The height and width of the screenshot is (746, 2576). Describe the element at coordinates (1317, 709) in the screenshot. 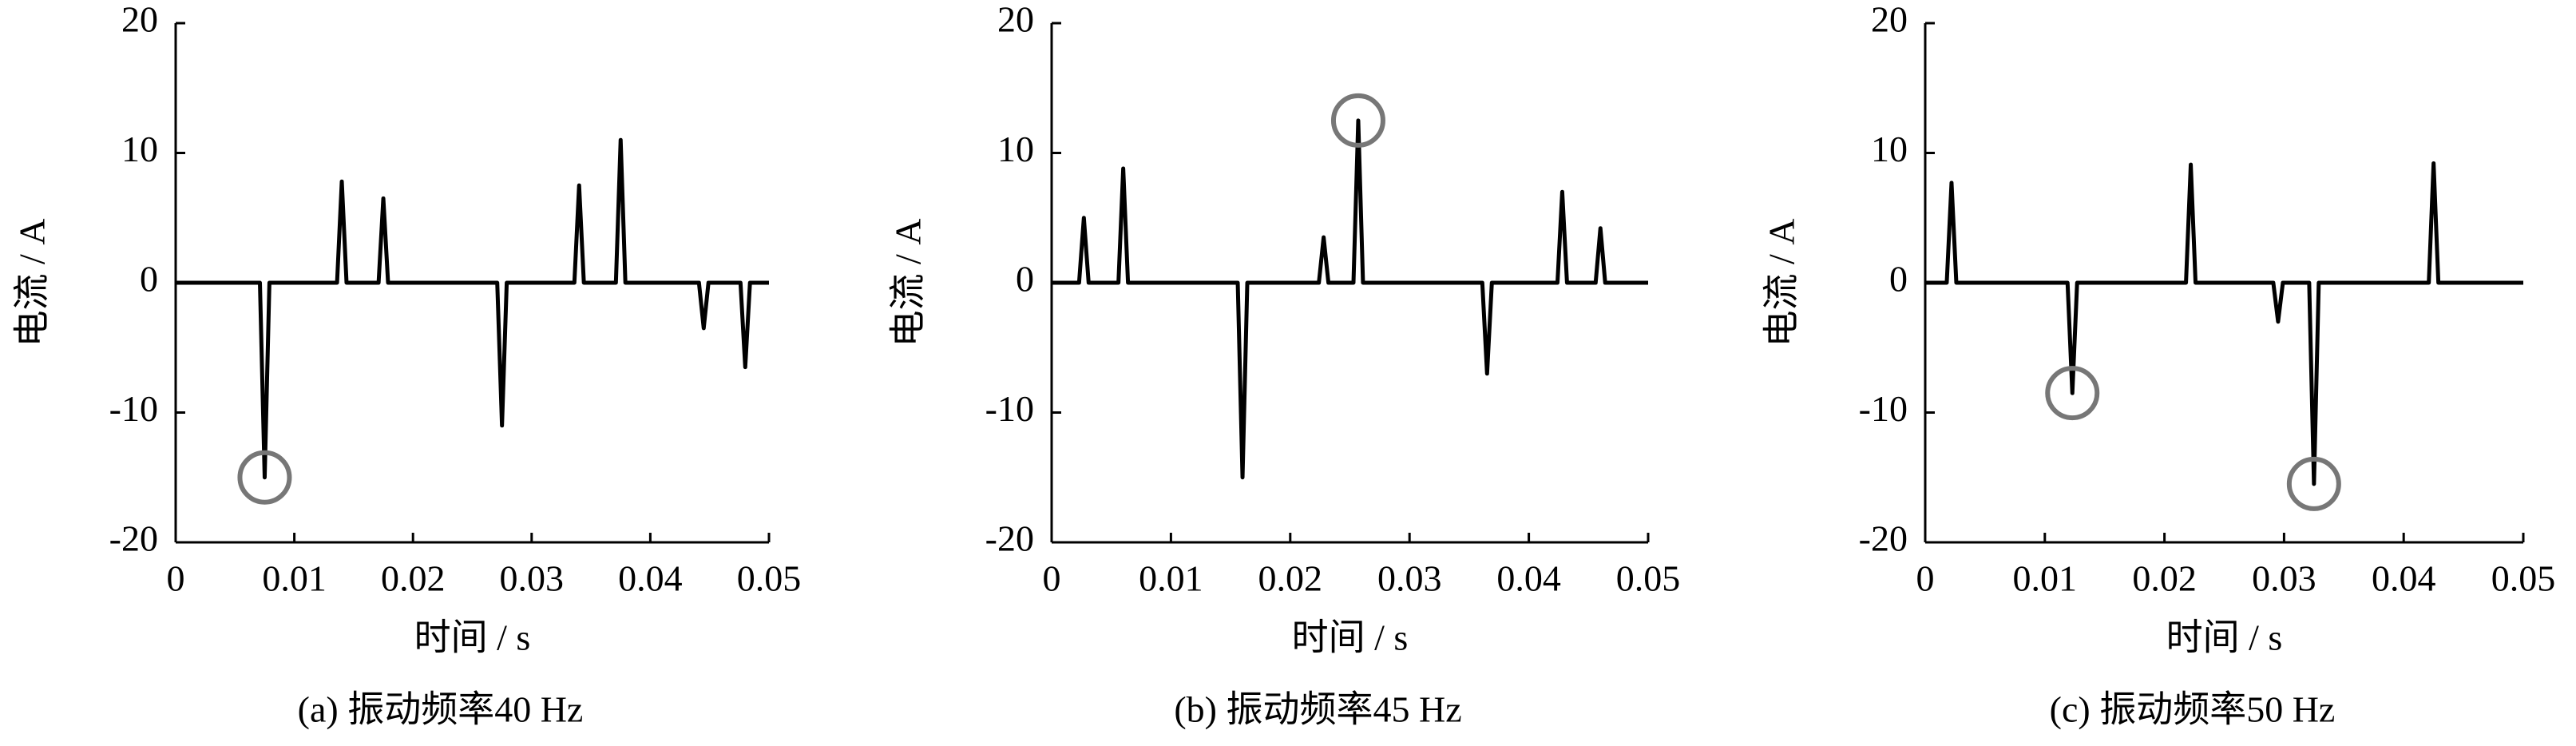

I see `caption: (b) 振动频率45 Hz` at that location.